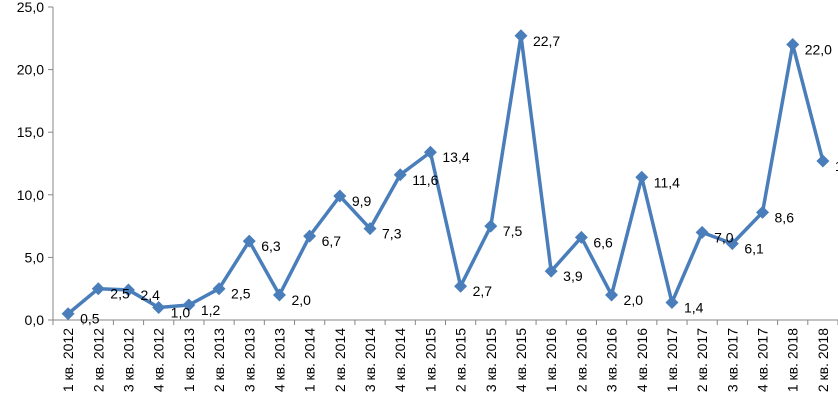 The height and width of the screenshot is (420, 838). Describe the element at coordinates (219, 360) in the screenshot. I see `x-tick-label: 2 кв. 2013` at that location.